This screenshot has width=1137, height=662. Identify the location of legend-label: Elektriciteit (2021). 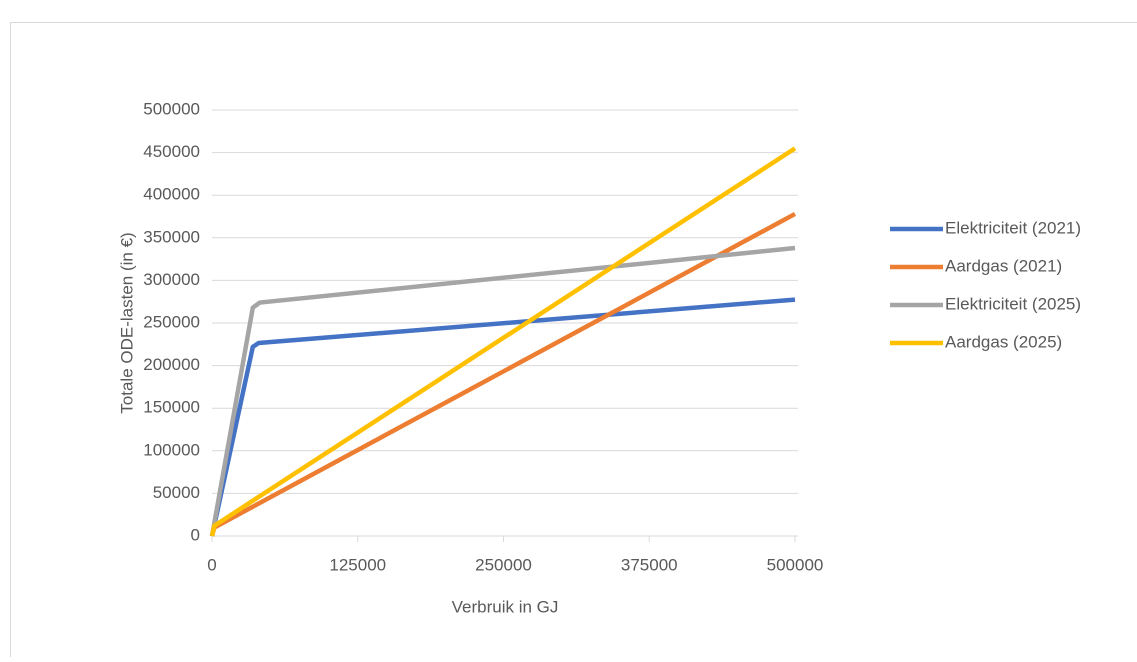
(1013, 227).